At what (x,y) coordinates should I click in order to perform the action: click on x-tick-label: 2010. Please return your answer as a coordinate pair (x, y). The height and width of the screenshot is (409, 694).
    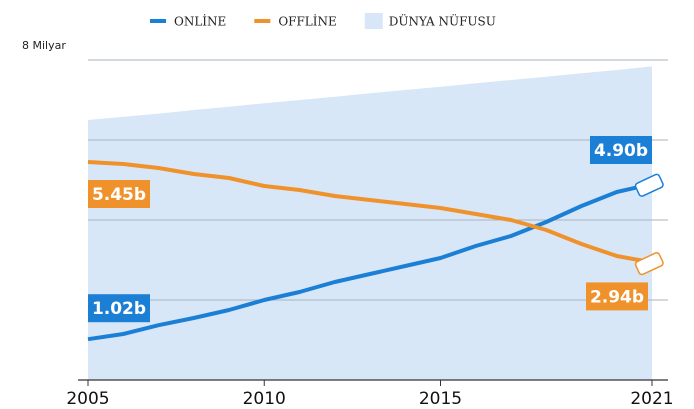
    Looking at the image, I should click on (264, 399).